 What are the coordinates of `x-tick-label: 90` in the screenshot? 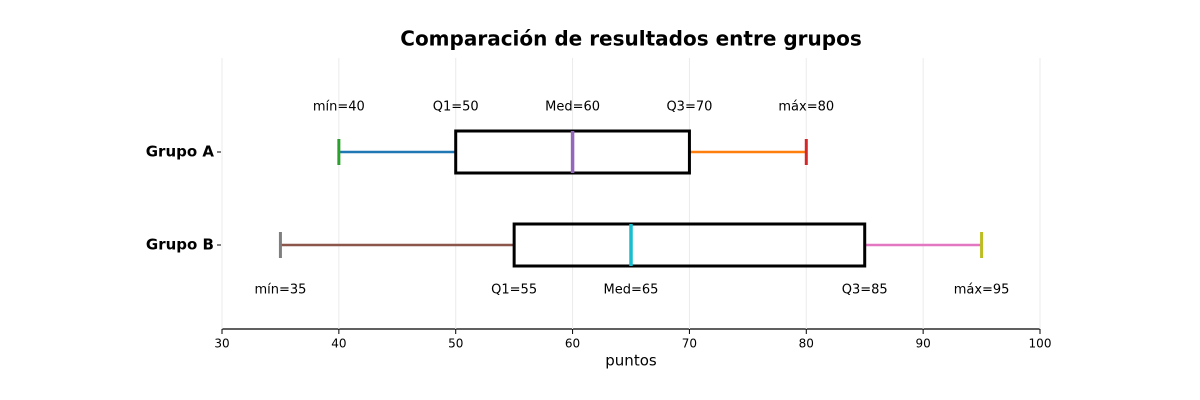 It's located at (923, 344).